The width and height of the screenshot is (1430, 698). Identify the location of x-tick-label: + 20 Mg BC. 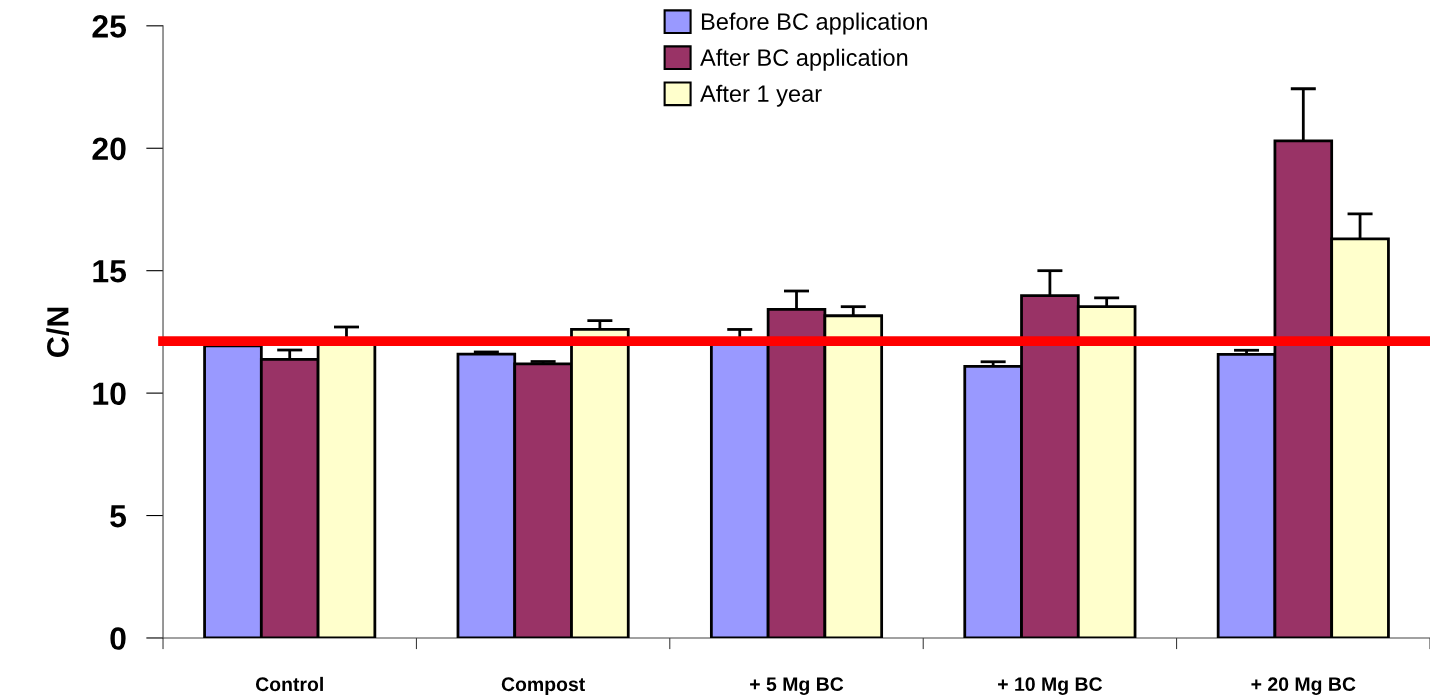
(1303, 686).